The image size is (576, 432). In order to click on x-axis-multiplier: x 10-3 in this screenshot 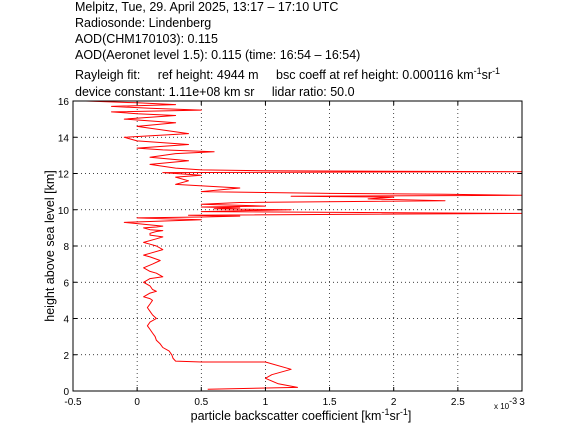, I will do `click(506, 404)`.